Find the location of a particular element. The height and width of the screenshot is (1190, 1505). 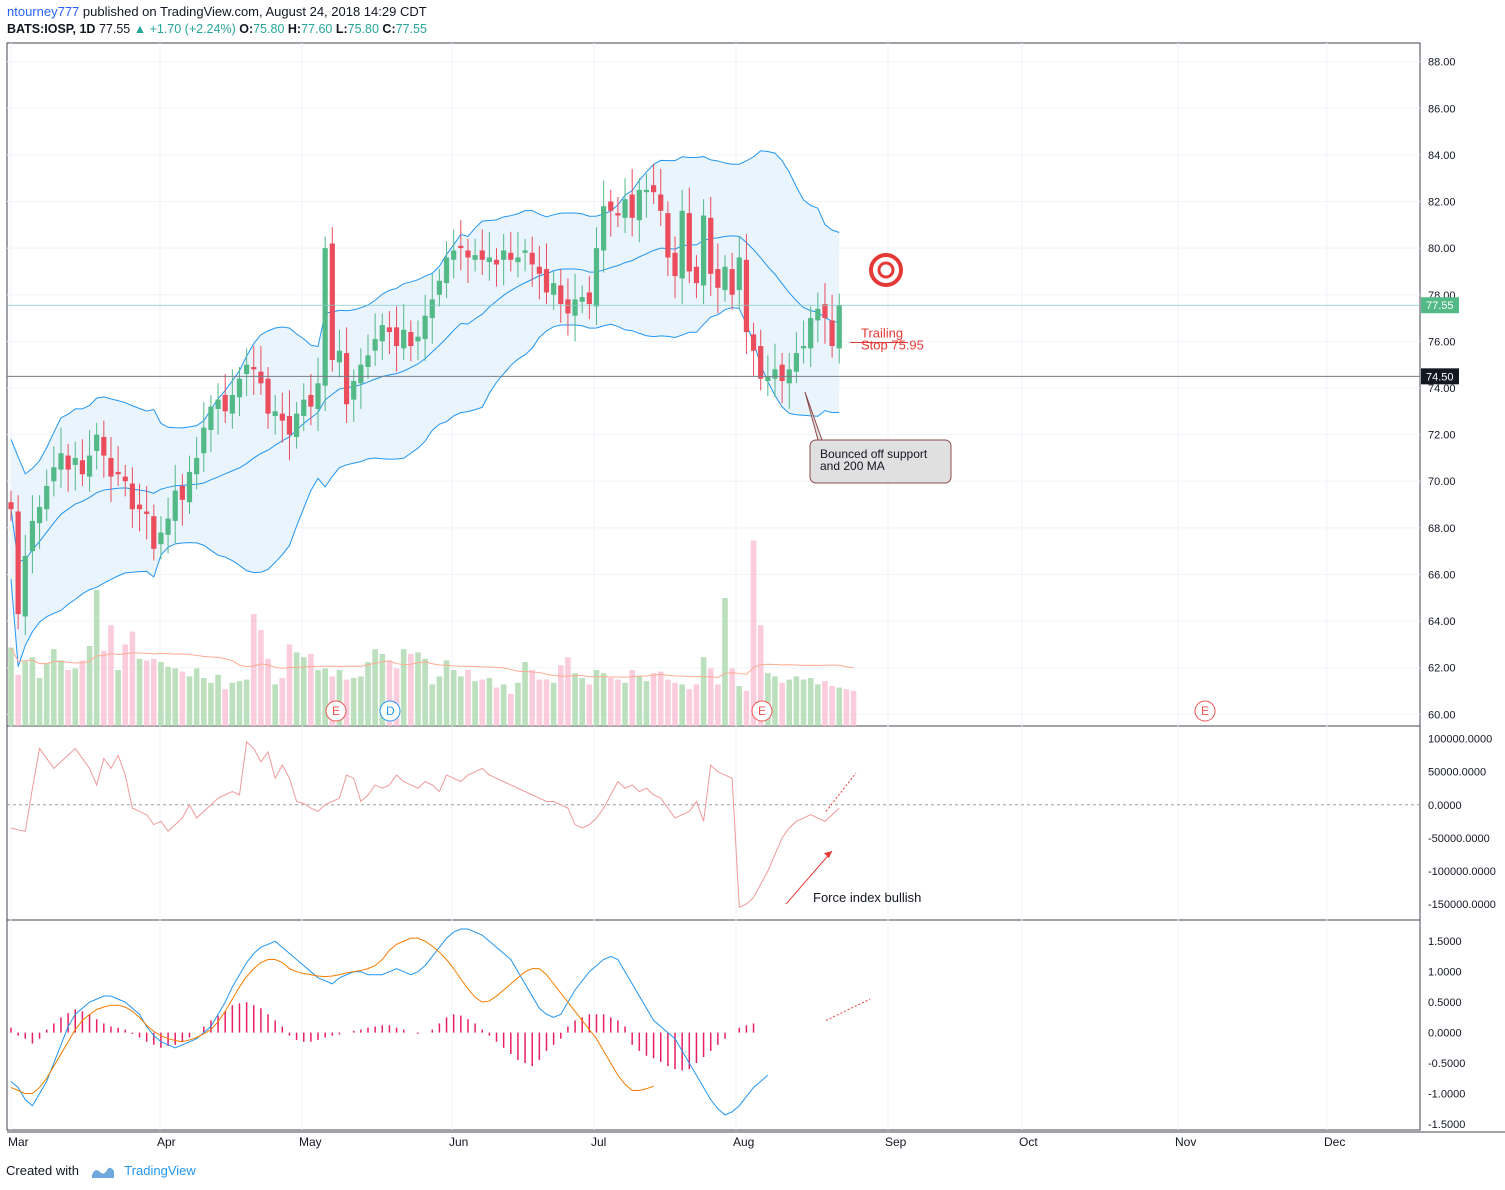

time-axis-tick-label: Jun is located at coordinates (458, 1142).